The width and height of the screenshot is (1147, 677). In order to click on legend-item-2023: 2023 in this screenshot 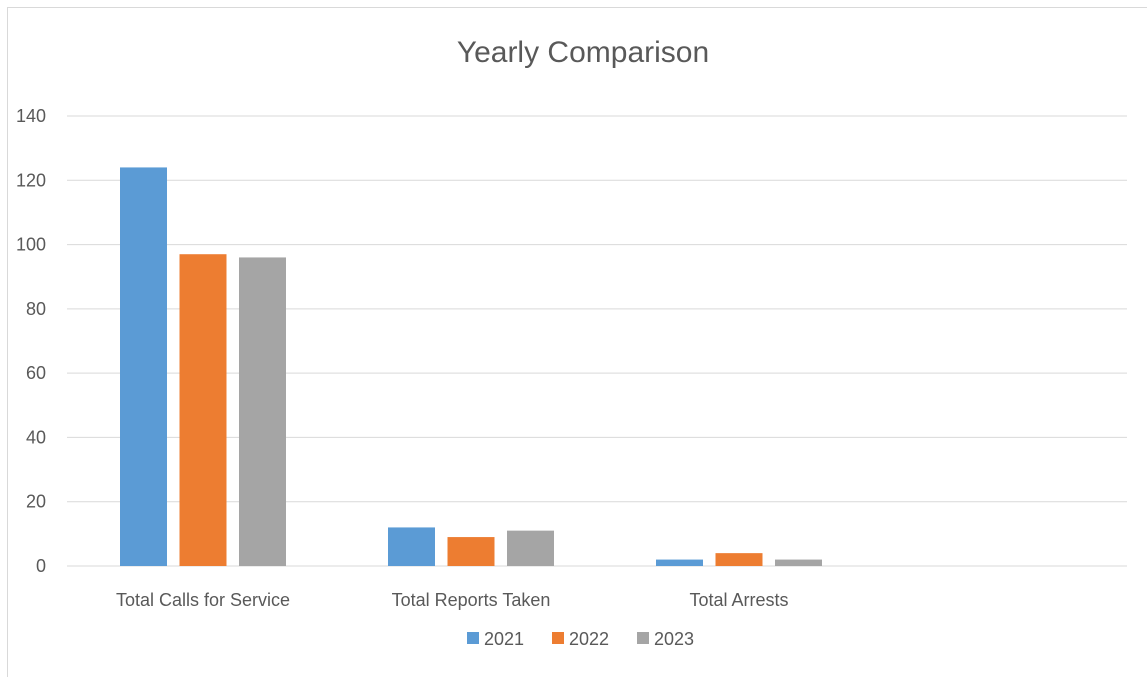, I will do `click(665, 639)`.